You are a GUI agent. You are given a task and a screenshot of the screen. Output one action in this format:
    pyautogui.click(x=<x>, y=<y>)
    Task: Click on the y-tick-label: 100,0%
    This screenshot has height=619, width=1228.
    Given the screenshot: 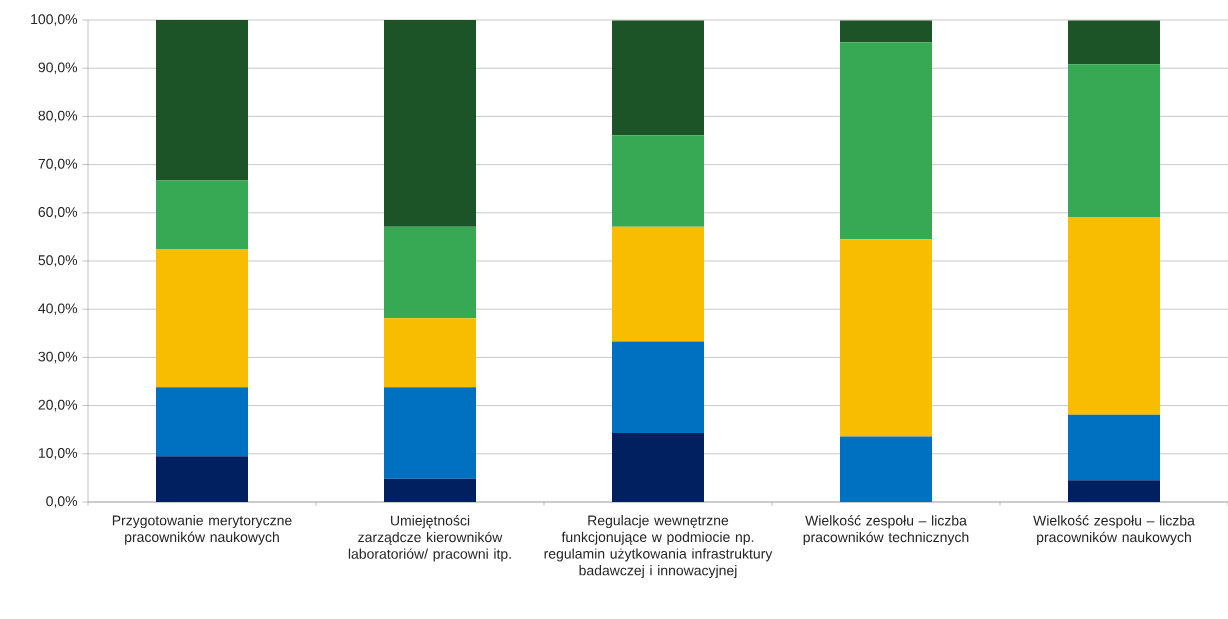 What is the action you would take?
    pyautogui.click(x=54, y=20)
    